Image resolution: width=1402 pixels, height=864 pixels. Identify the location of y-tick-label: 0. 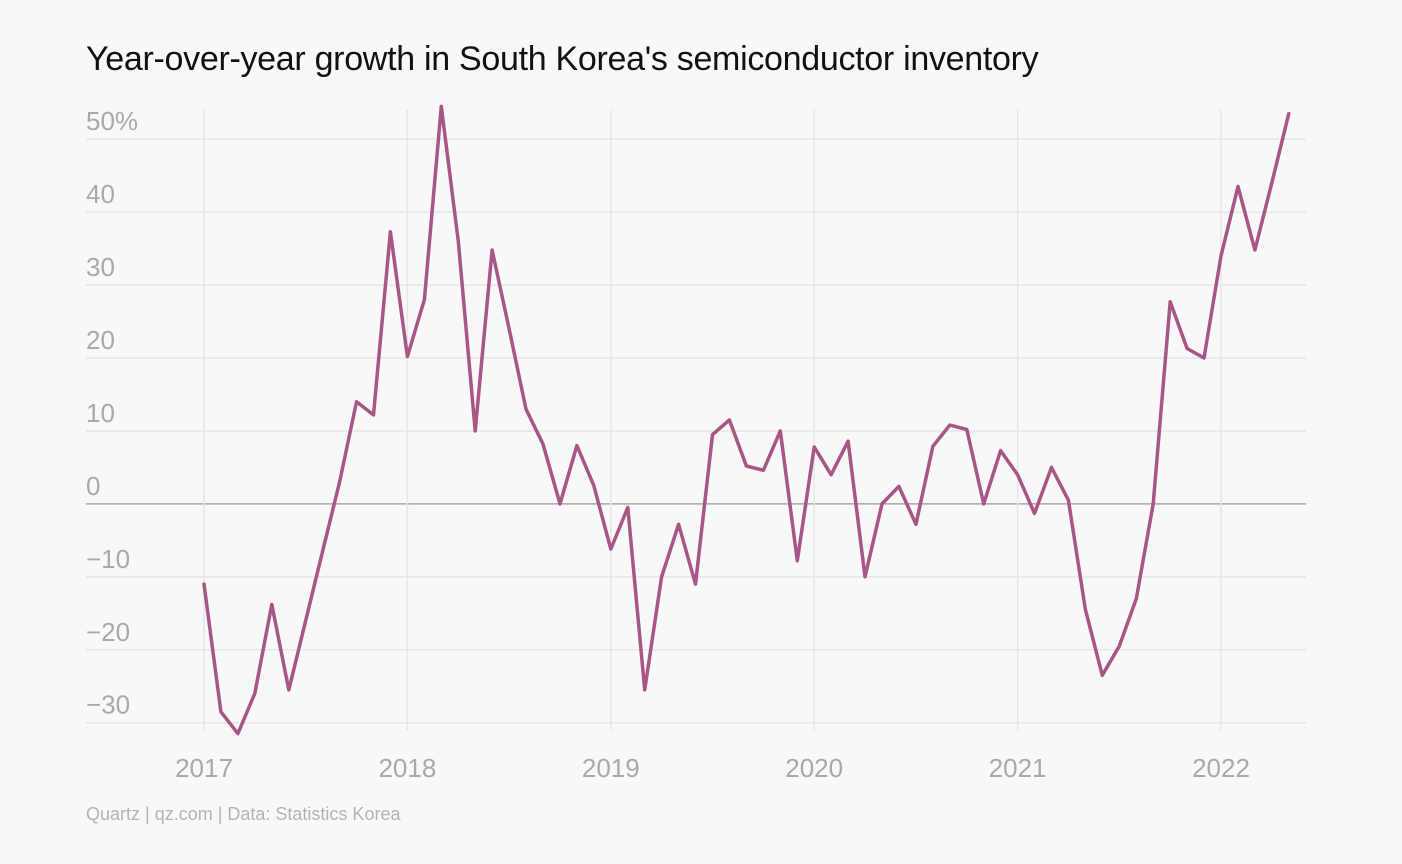
(93, 486).